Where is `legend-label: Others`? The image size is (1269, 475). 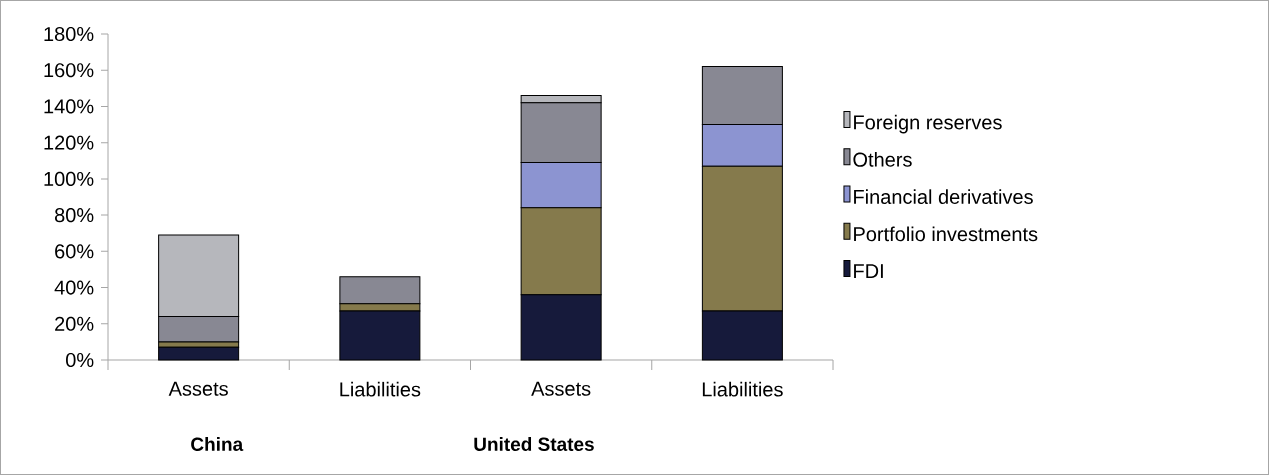 legend-label: Others is located at coordinates (882, 159).